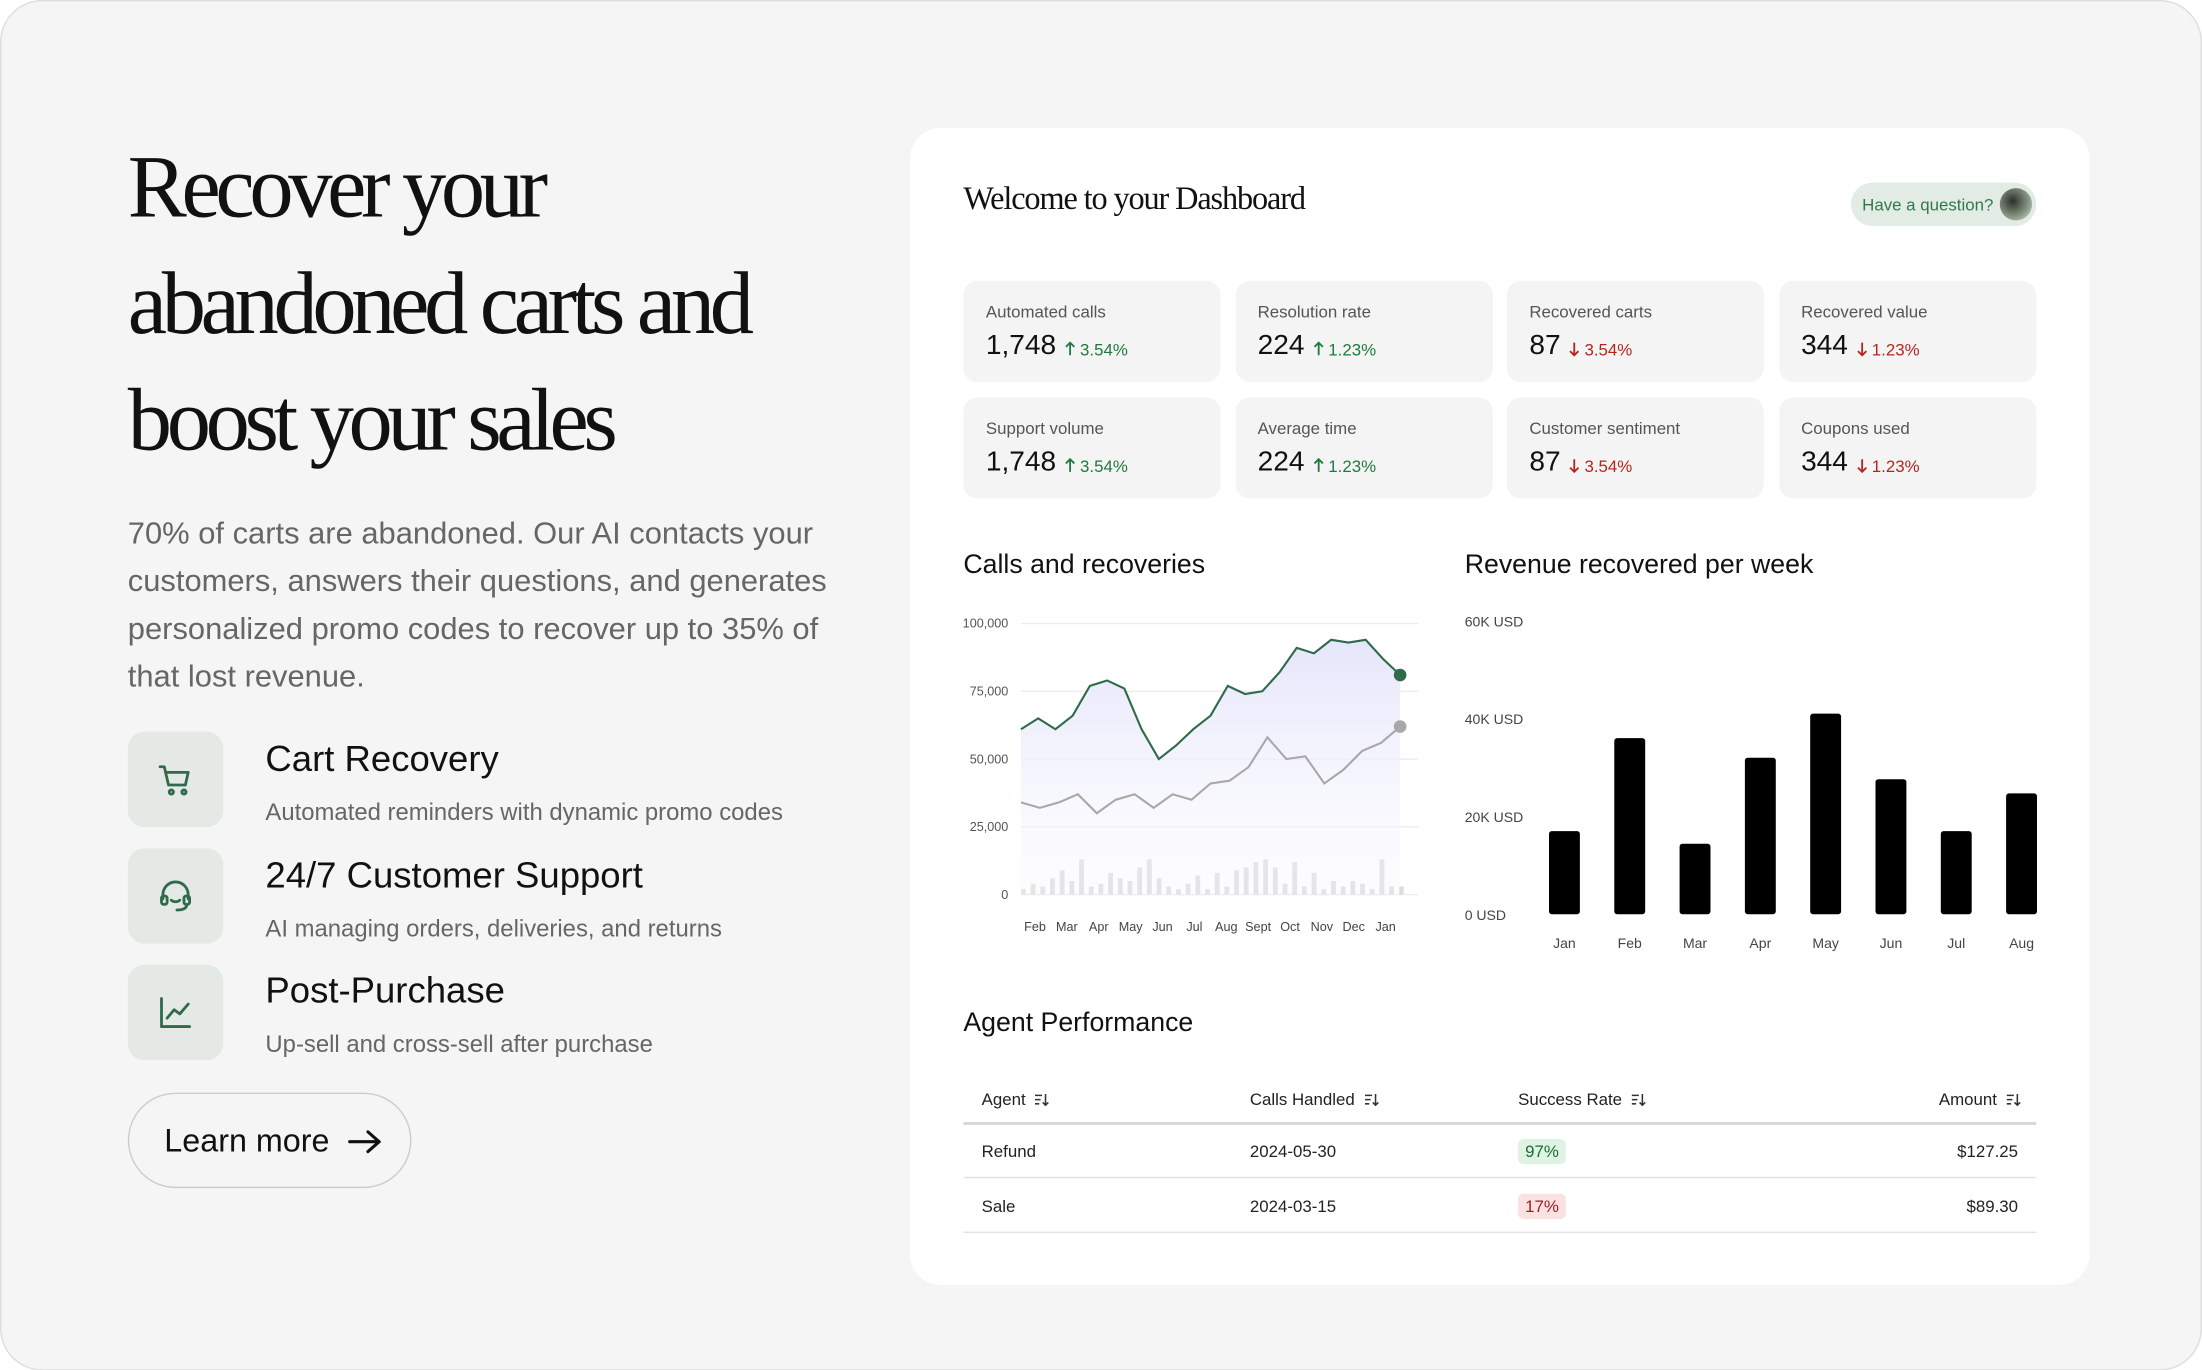 This screenshot has width=2202, height=1370. Describe the element at coordinates (1992, 1205) in the screenshot. I see `table-cell: $89.30` at that location.